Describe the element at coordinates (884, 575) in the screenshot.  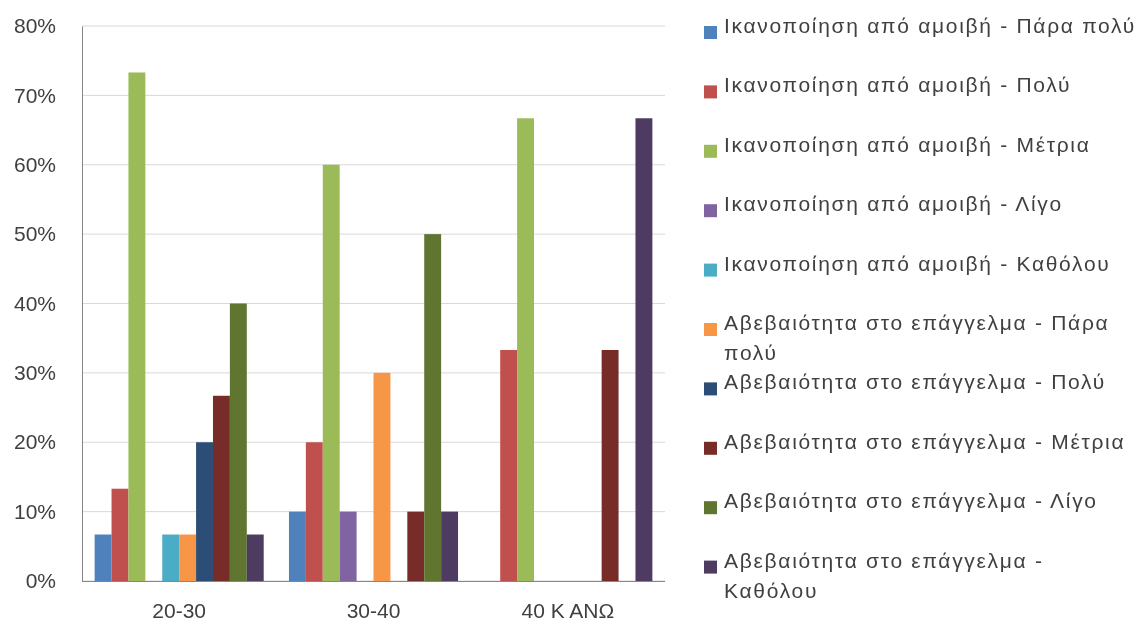
I see `legend-label: Αβεβαιότητα στο επάγγελμα - Καθόλου` at that location.